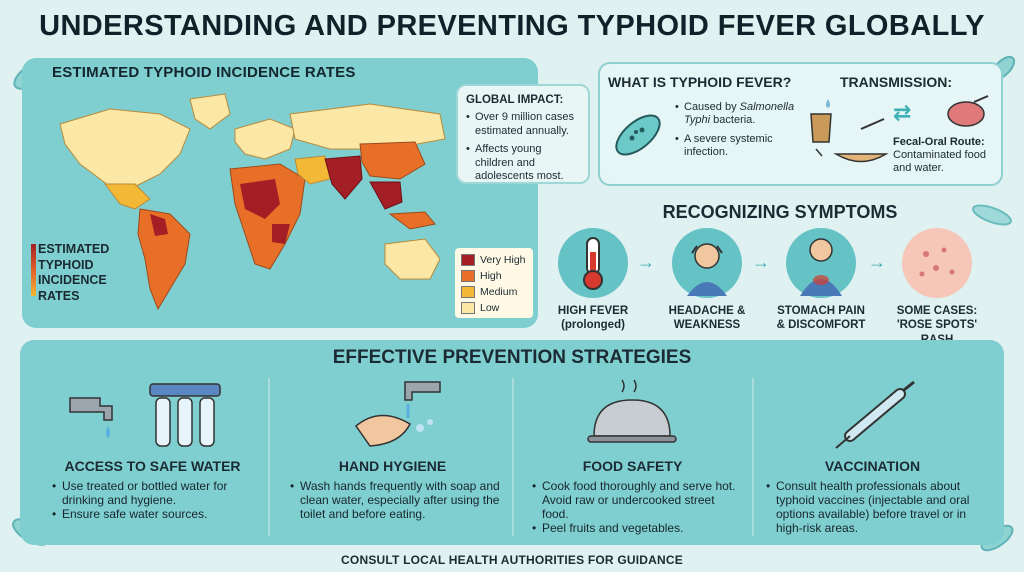 The width and height of the screenshot is (1024, 572). Describe the element at coordinates (735, 146) in the screenshot. I see `what-is-item: A severe systemic infection.` at that location.